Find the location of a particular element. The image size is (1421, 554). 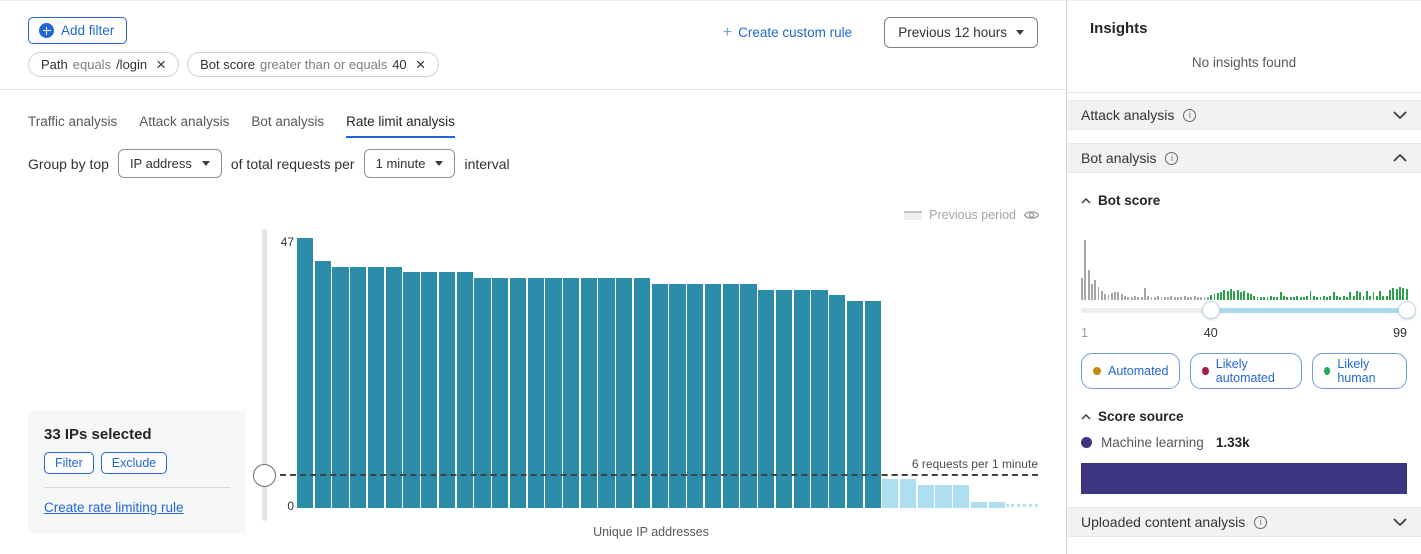

tab-rate-limit-analysis: Rate limit analysis is located at coordinates (400, 126).